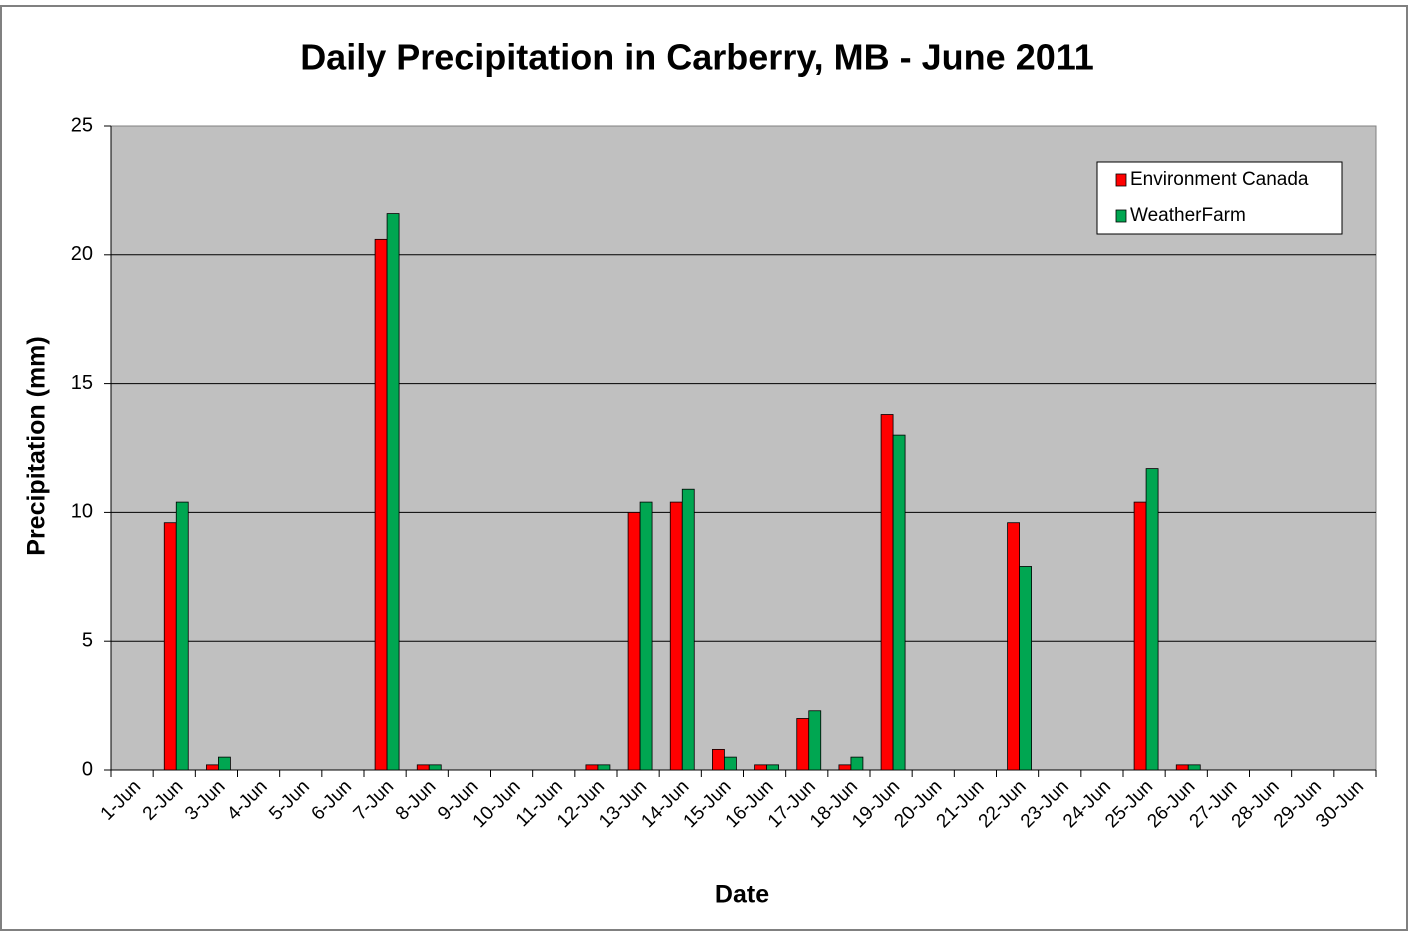 The width and height of the screenshot is (1409, 932). Describe the element at coordinates (82, 383) in the screenshot. I see `y-tick-label: 15` at that location.